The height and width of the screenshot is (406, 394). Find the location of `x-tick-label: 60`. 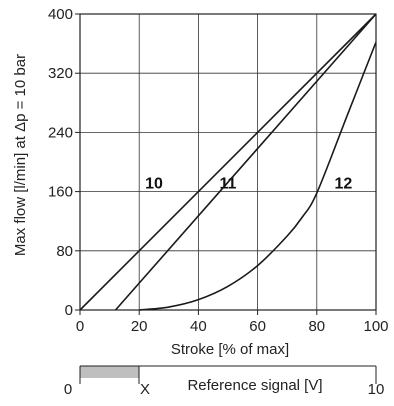

x-tick-label: 60 is located at coordinates (257, 326).